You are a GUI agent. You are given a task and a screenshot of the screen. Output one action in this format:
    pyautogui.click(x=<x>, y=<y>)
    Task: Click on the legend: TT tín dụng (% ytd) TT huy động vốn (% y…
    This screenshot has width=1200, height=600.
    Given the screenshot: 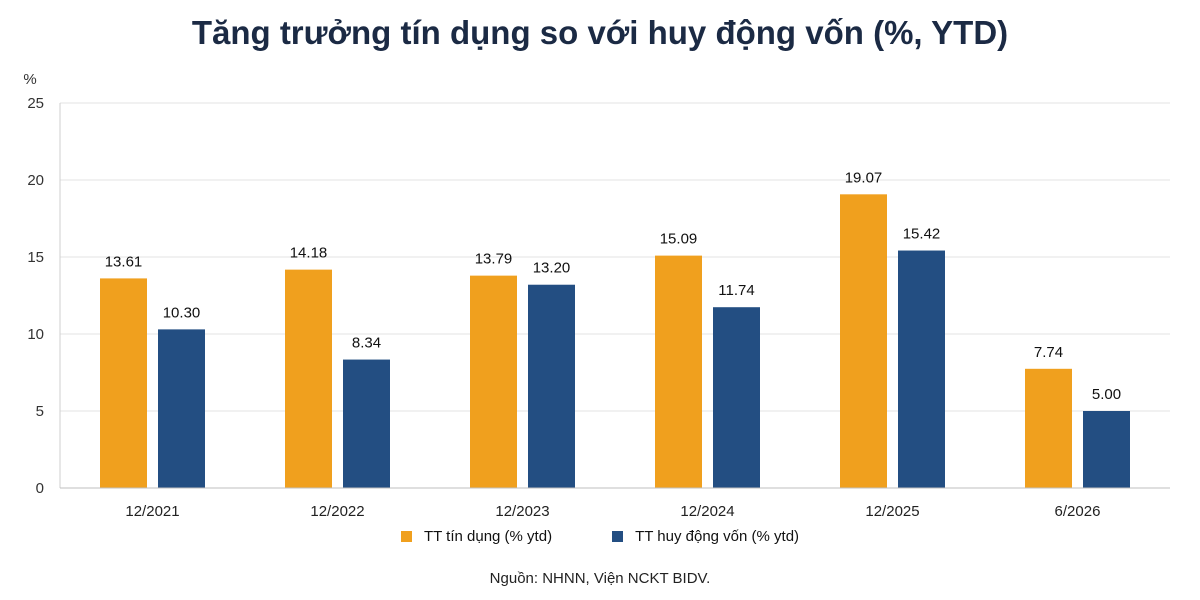 What is the action you would take?
    pyautogui.click(x=600, y=536)
    